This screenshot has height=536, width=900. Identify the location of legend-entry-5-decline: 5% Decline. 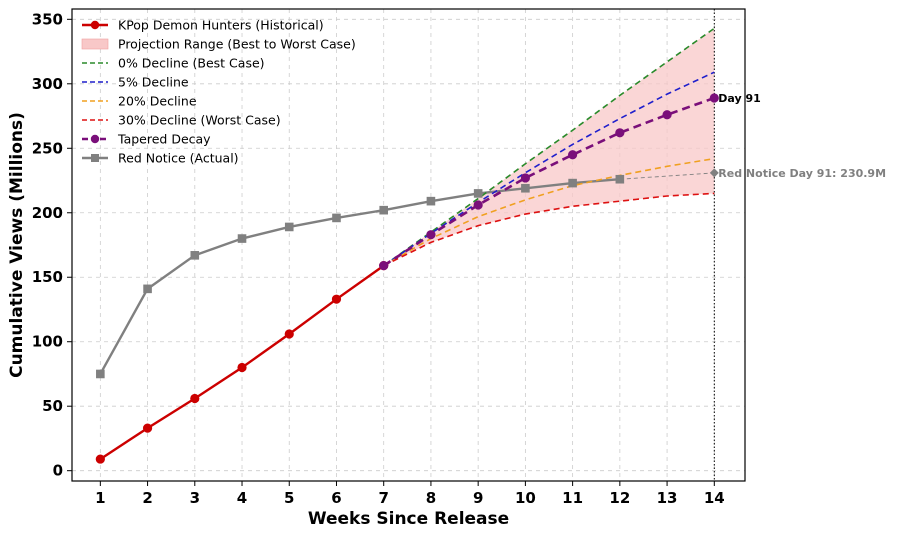
(135, 82).